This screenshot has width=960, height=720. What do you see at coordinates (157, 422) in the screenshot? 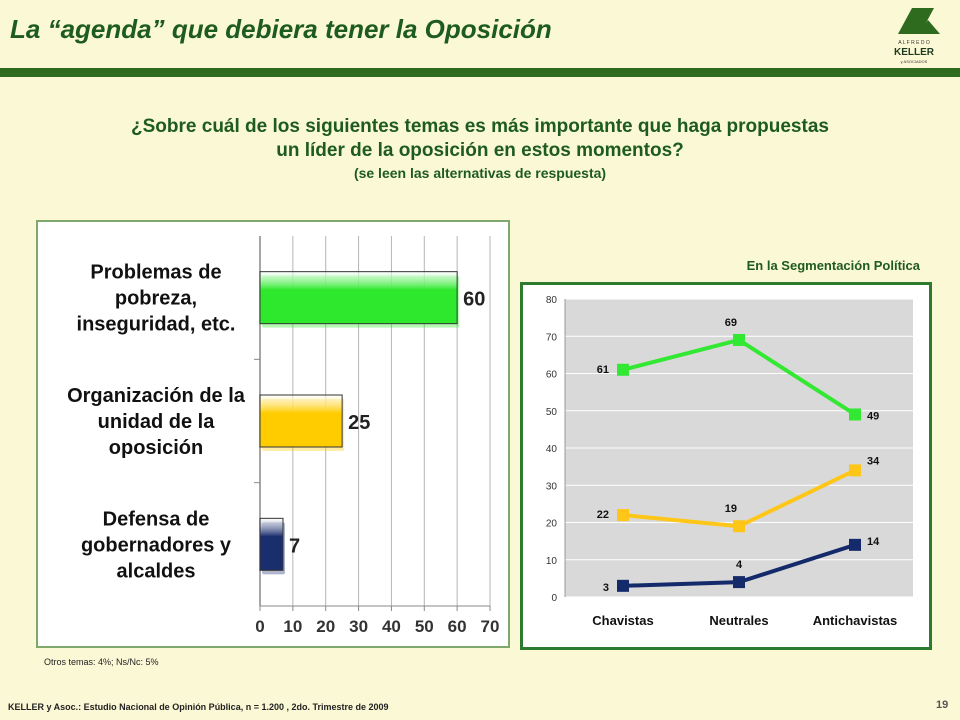
I see `category-label: unidad de la` at bounding box center [157, 422].